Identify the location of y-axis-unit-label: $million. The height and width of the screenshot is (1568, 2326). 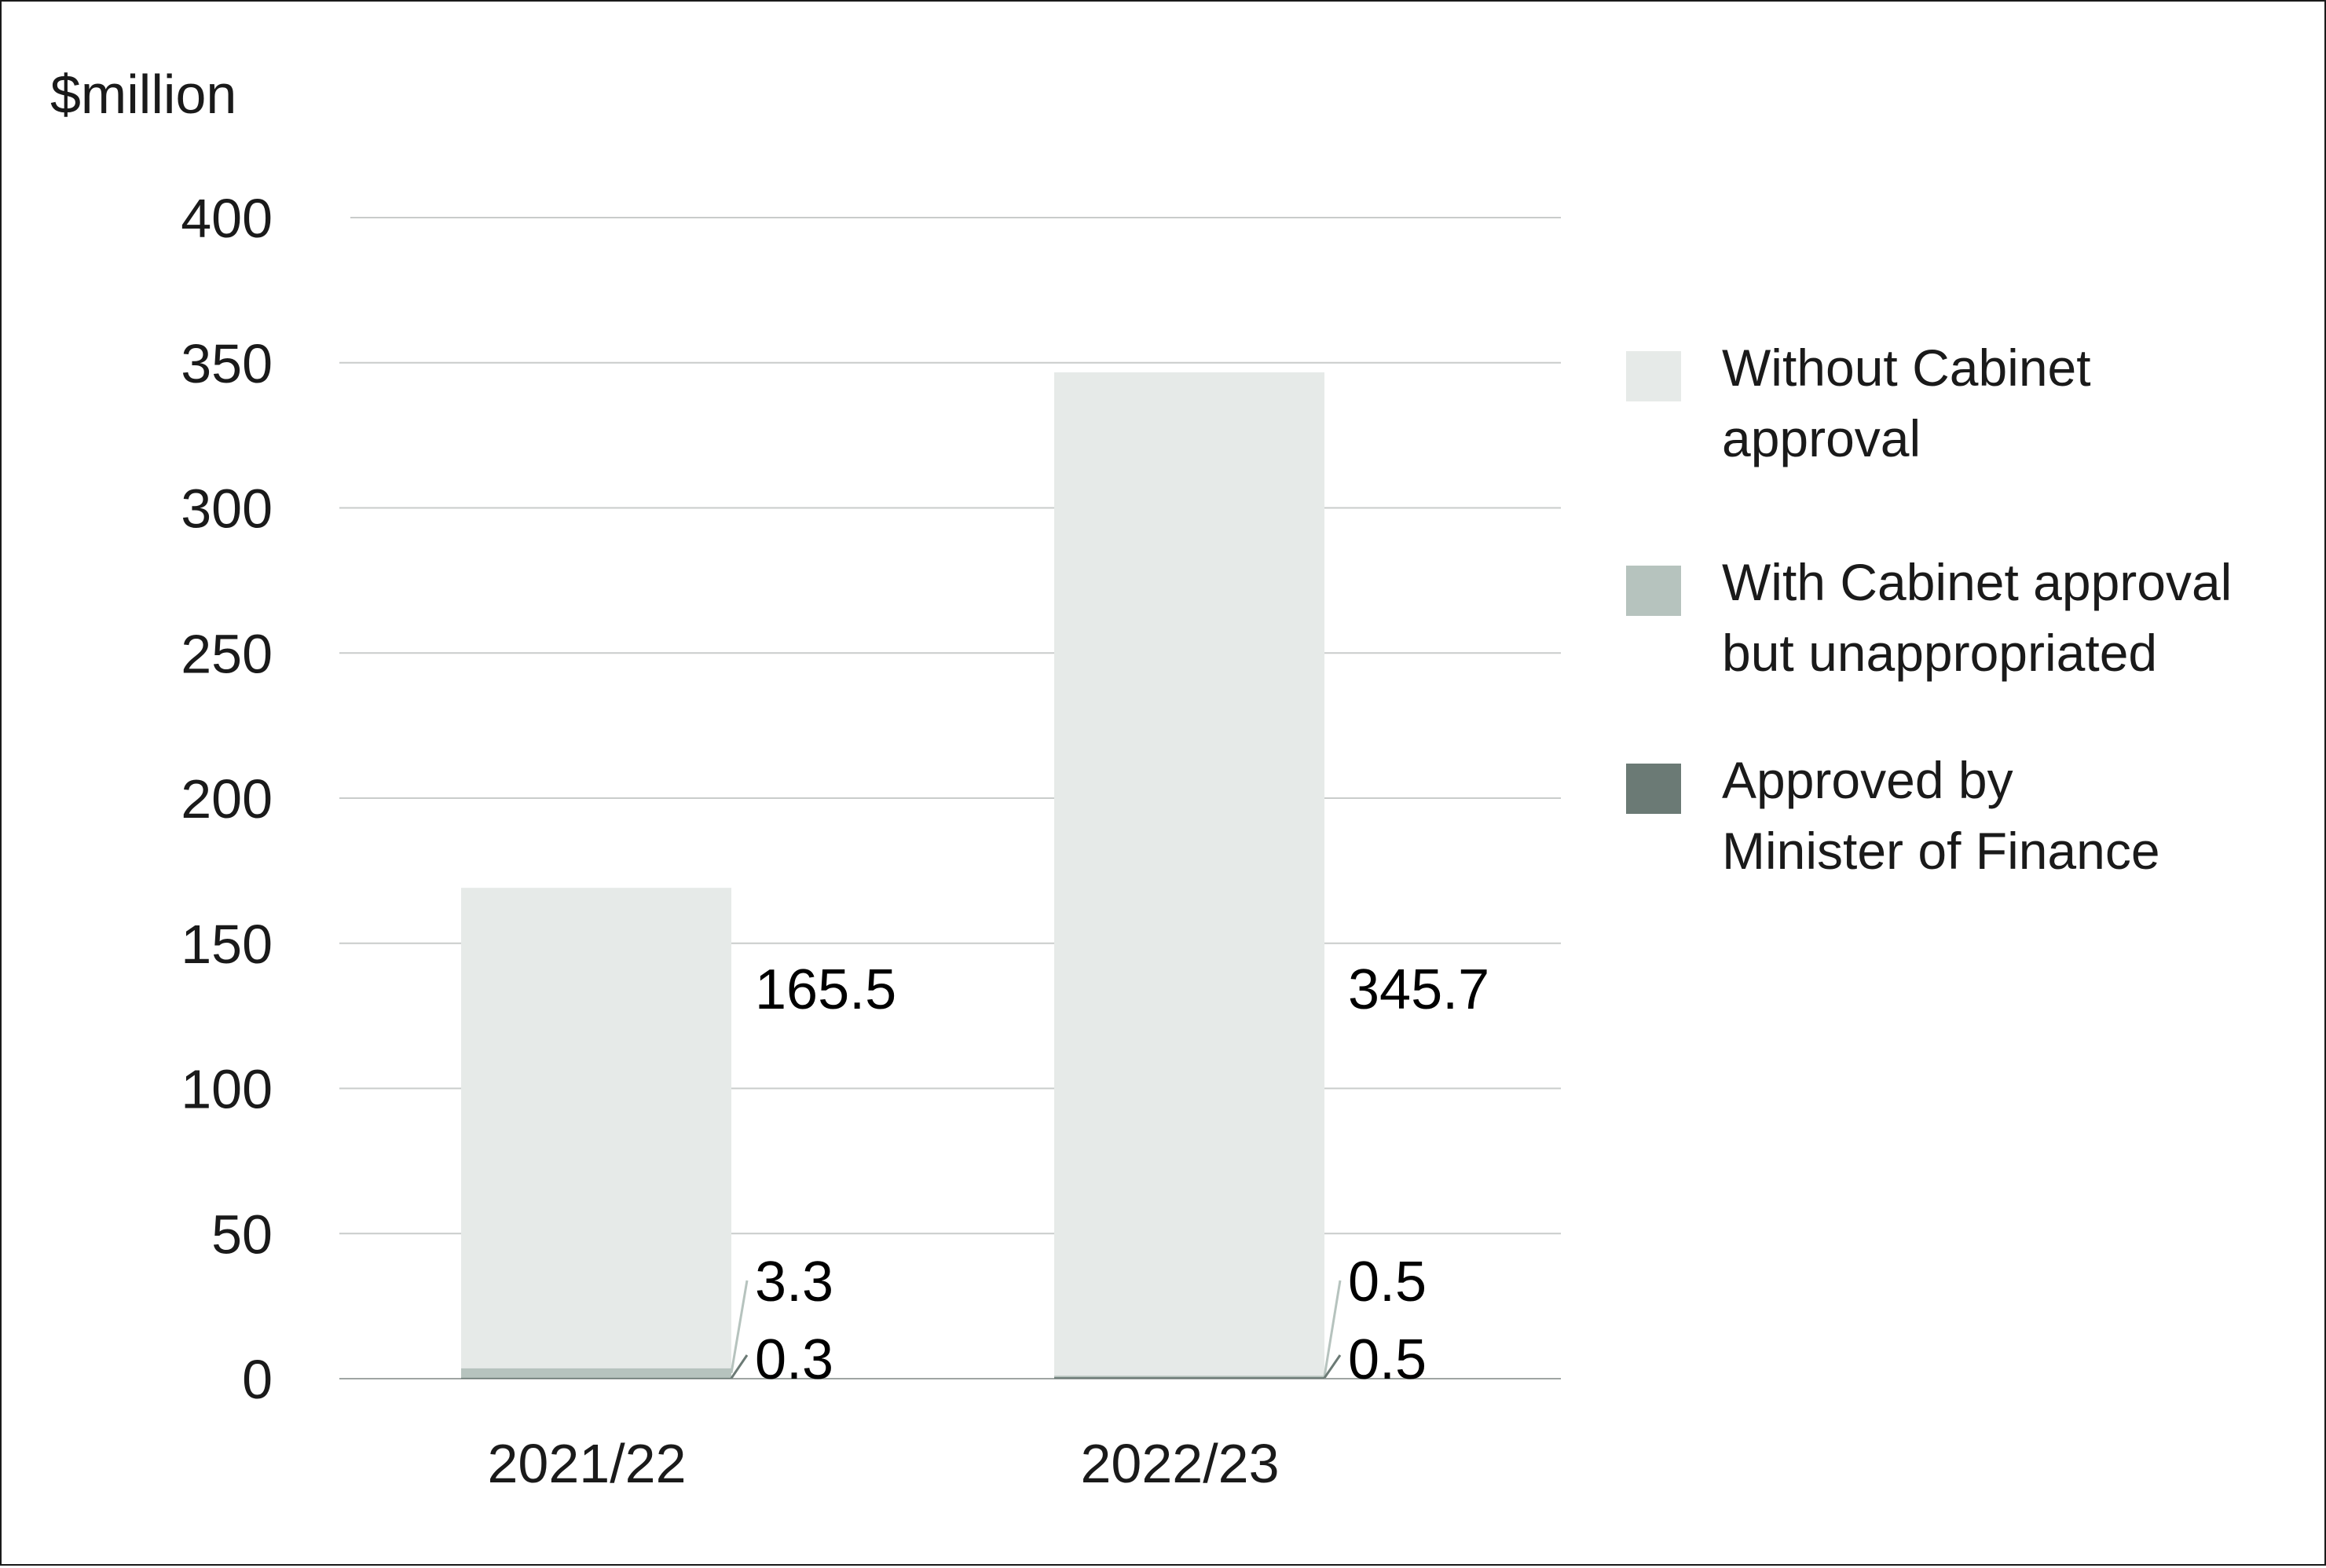
(143, 94).